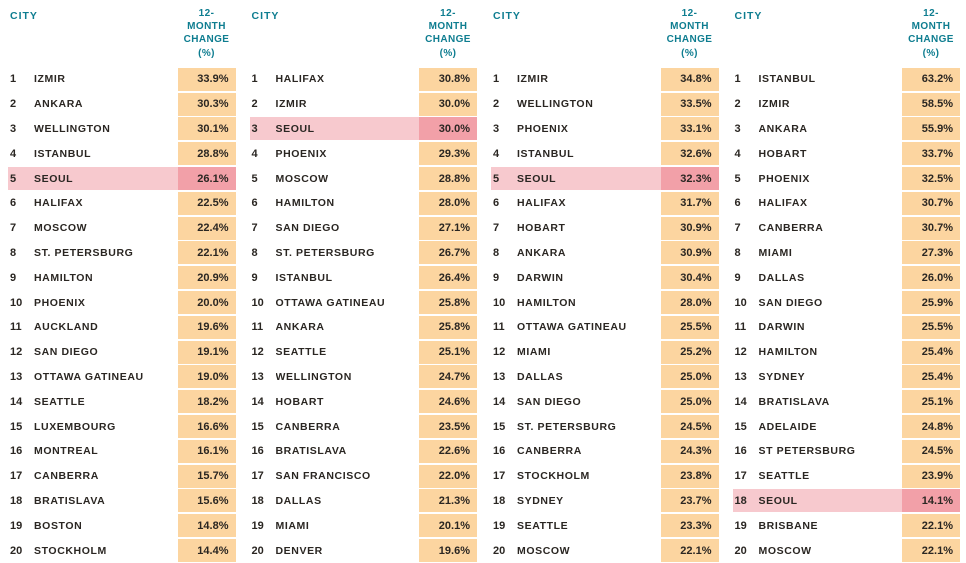 Image resolution: width=966 pixels, height=563 pixels. Describe the element at coordinates (931, 501) in the screenshot. I see `change-value: 14.1%` at that location.